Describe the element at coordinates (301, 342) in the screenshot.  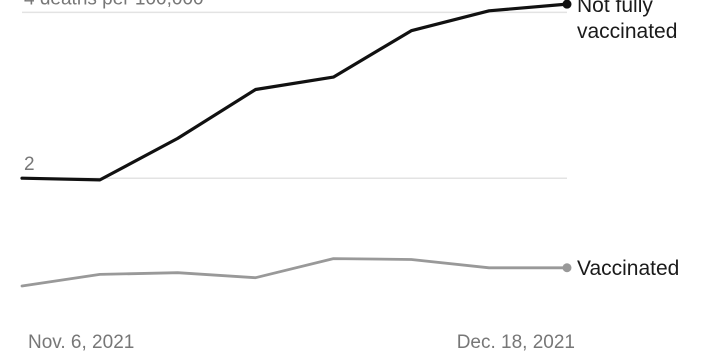
I see `x-axis-ticks: Nov. 6, 2021 Dec. 18, 2021` at that location.